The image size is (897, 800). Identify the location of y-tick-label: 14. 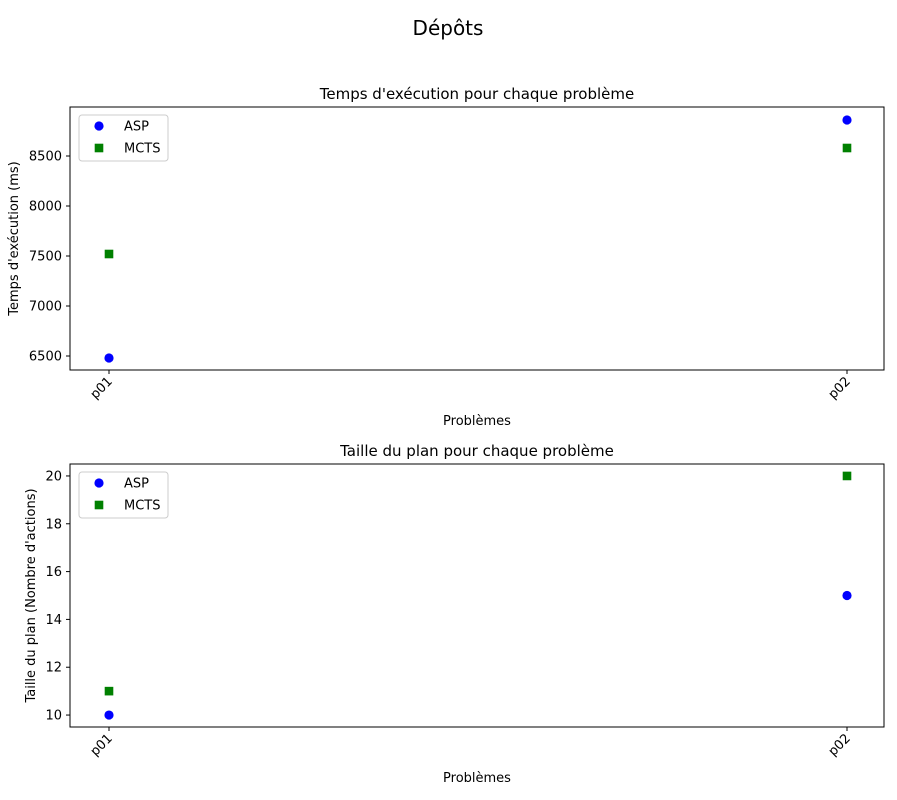
(53, 620).